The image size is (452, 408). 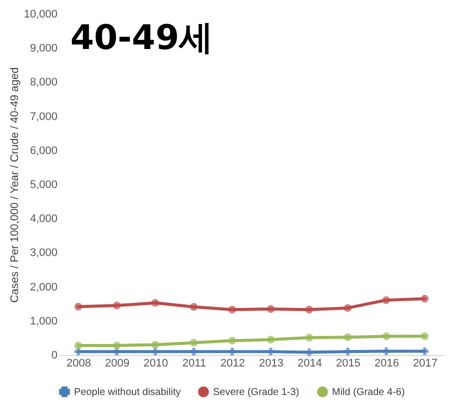 What do you see at coordinates (117, 364) in the screenshot?
I see `x-tick-label: 2009` at bounding box center [117, 364].